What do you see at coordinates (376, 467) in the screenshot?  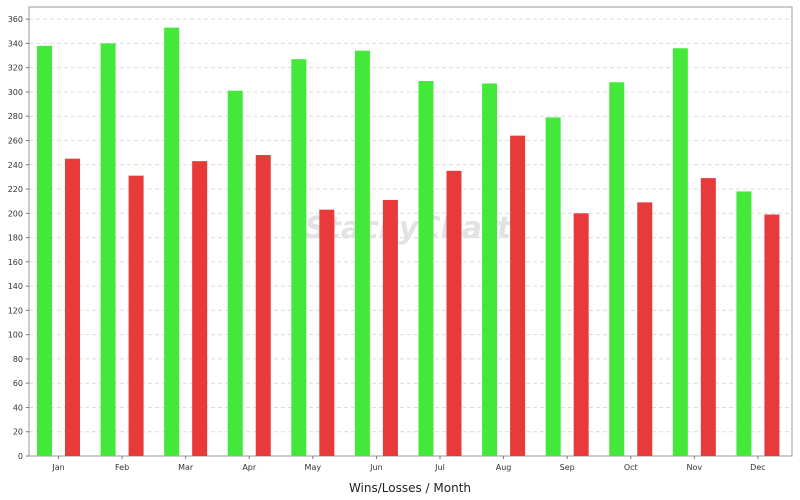 I see `x-tick-label-jun: Jun` at bounding box center [376, 467].